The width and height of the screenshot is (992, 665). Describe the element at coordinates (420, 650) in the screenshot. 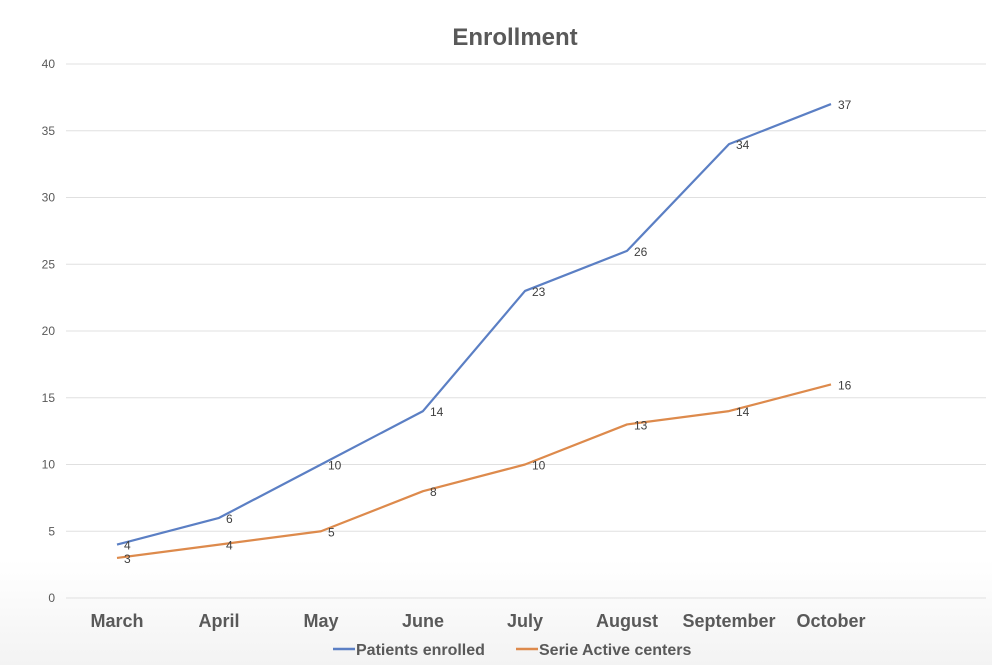

I see `legend-label: Patients enrolled` at that location.